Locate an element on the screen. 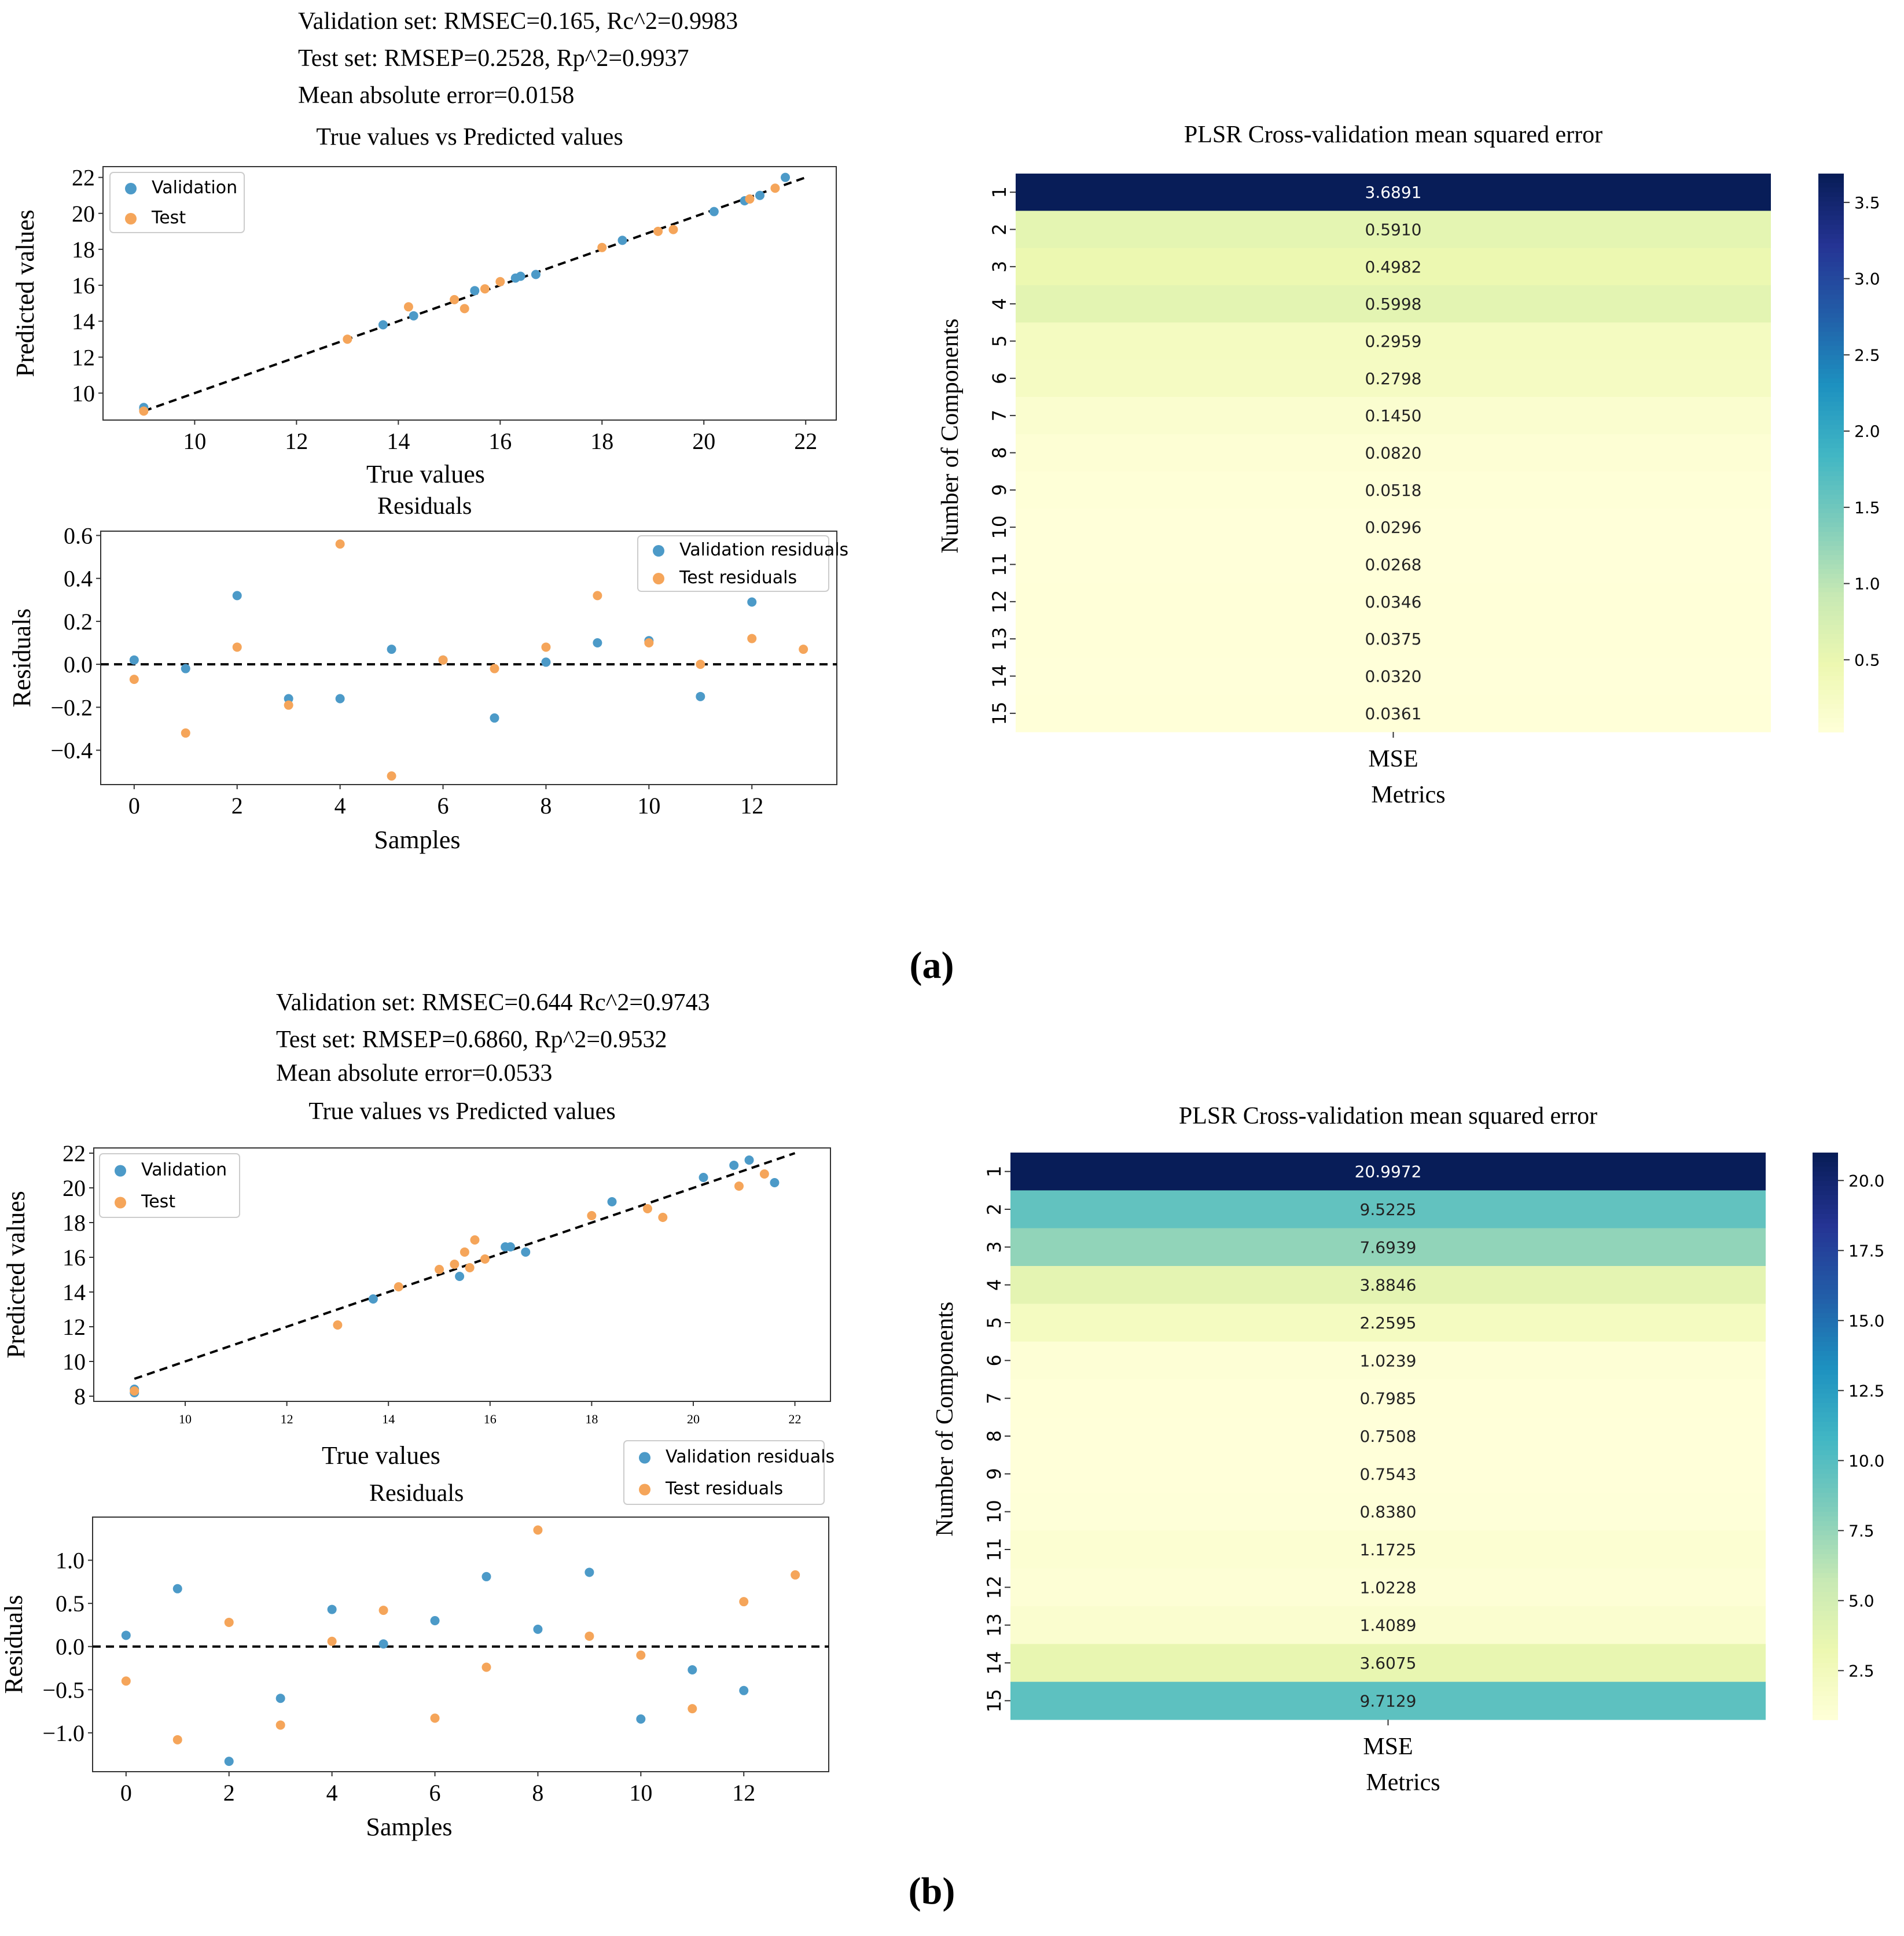 This screenshot has height=1936, width=1904. colorbar-tick-label: 0.5 is located at coordinates (1867, 659).